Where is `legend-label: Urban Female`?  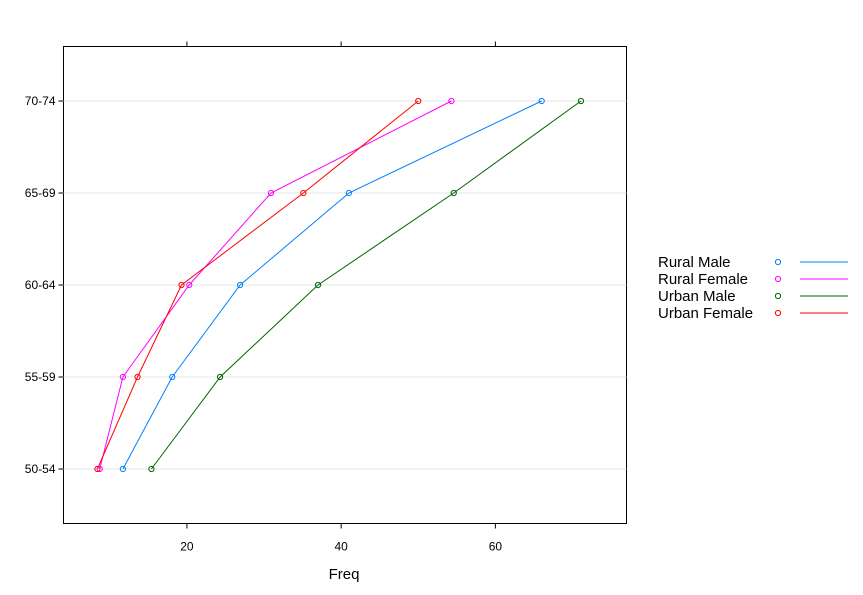
legend-label: Urban Female is located at coordinates (705, 313).